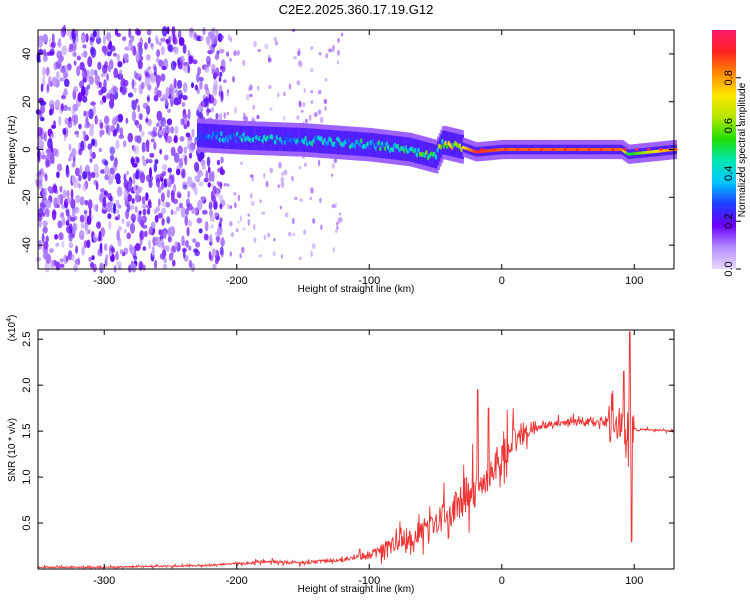 This screenshot has width=750, height=600. What do you see at coordinates (356, 589) in the screenshot?
I see `snr-x-label: Height of straight line (km)` at bounding box center [356, 589].